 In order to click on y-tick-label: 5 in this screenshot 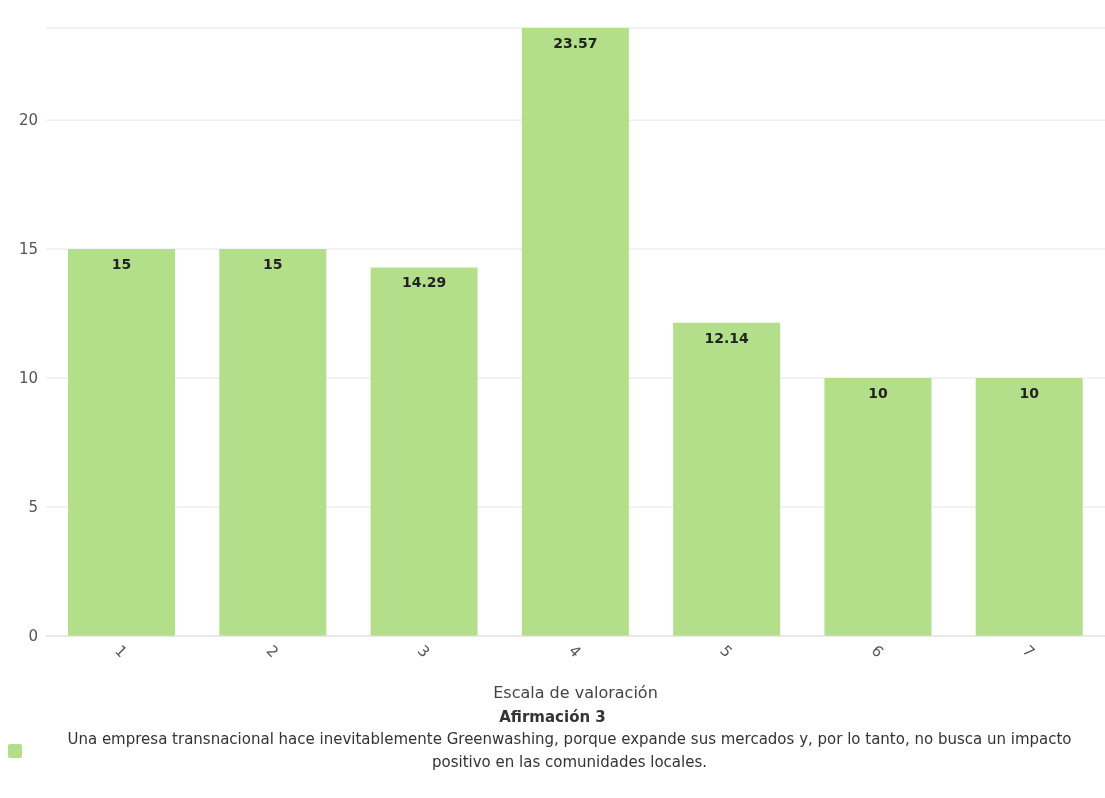, I will do `click(33, 507)`.